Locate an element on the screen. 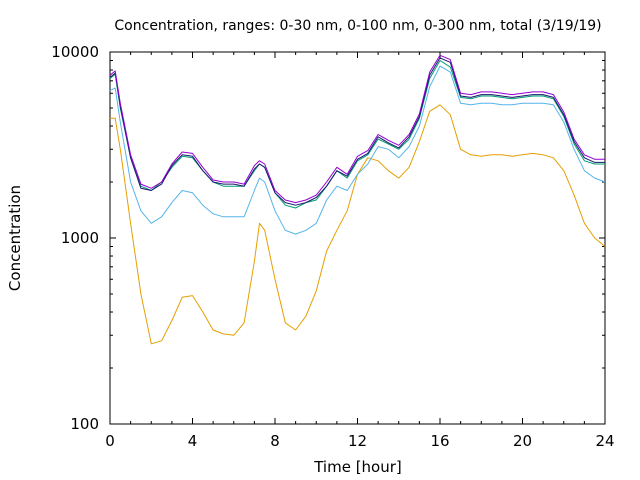 The image size is (640, 480). x-tick-label: 24 is located at coordinates (604, 441).